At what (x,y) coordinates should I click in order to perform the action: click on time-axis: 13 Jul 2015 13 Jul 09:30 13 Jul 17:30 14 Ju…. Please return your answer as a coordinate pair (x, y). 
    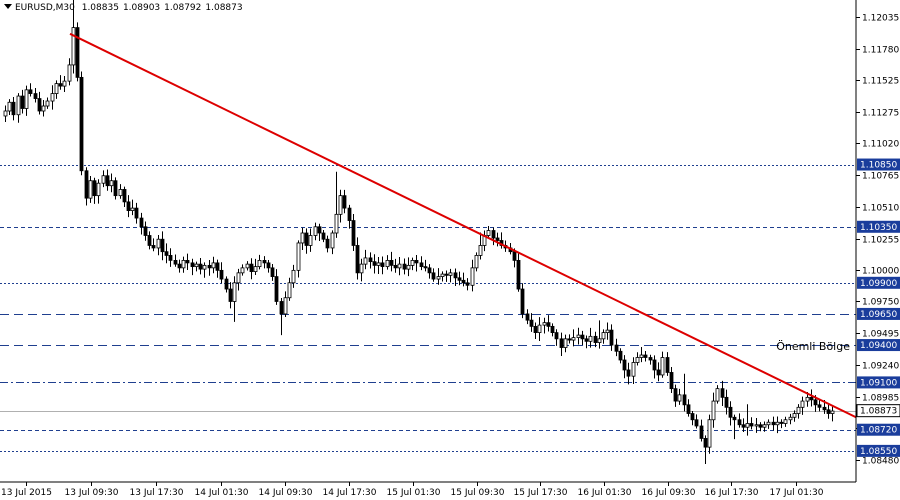
    Looking at the image, I should click on (412, 490).